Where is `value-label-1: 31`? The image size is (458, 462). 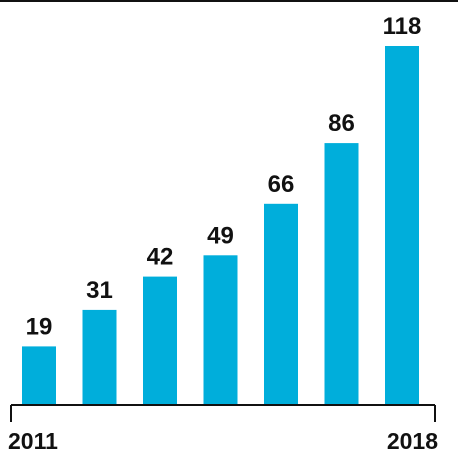
value-label-1: 31 is located at coordinates (99, 290).